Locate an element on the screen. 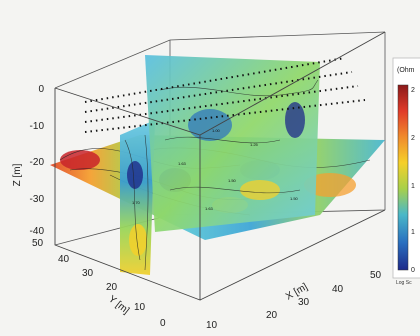 The width and height of the screenshot is (420, 336). colorbar-unit: (Ohm is located at coordinates (406, 70).